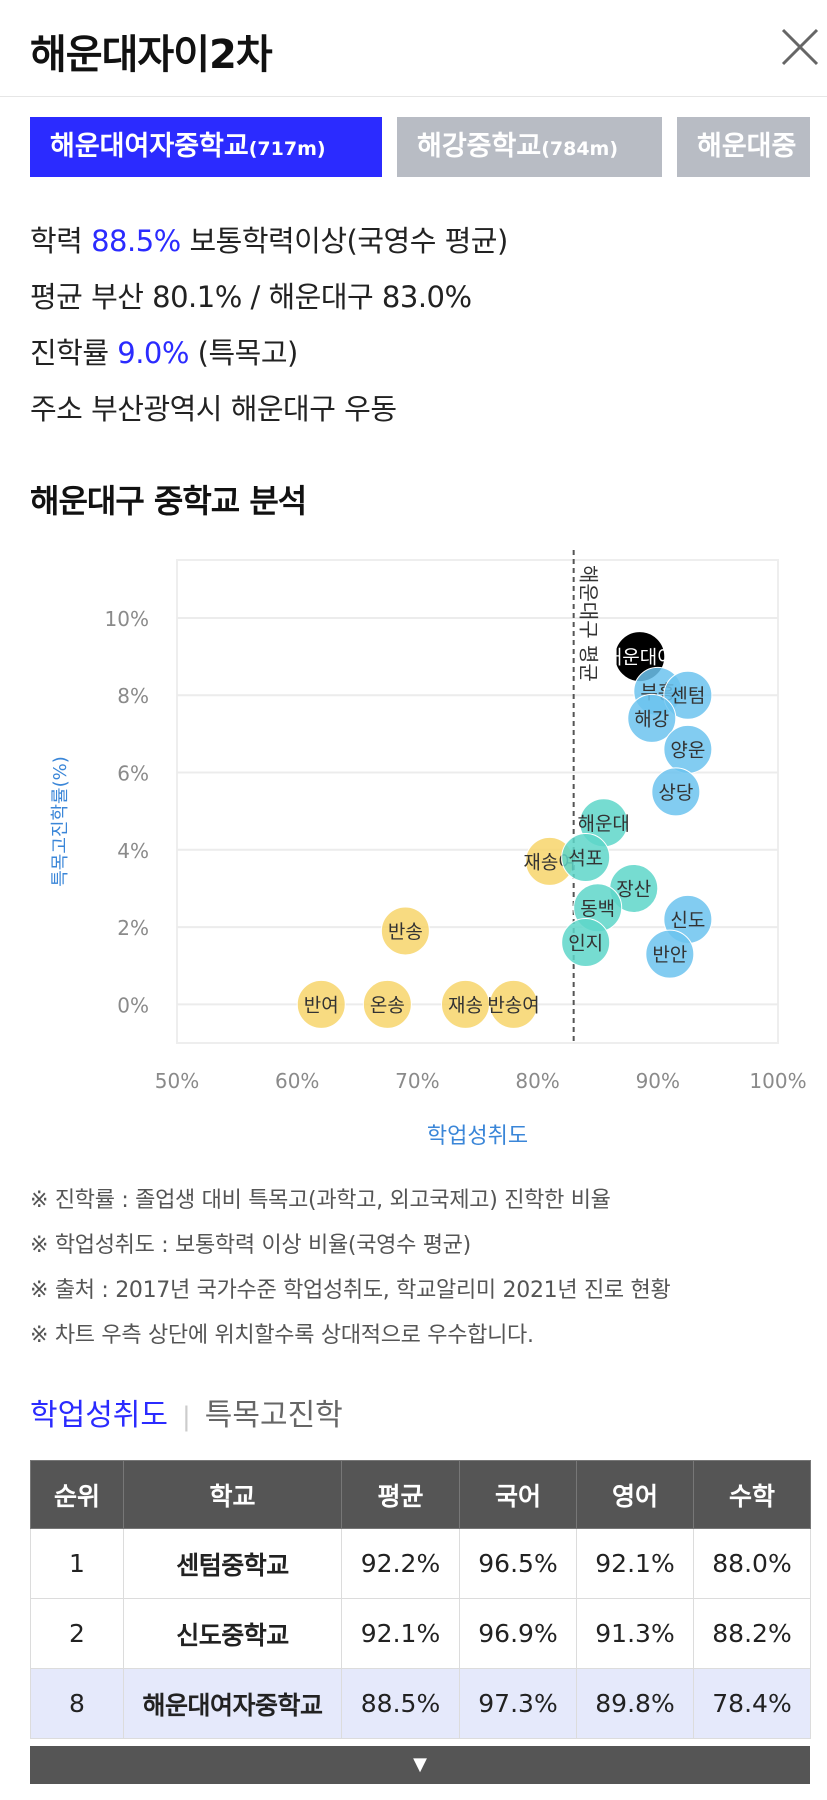 The height and width of the screenshot is (1800, 827). What do you see at coordinates (800, 47) in the screenshot?
I see `close-icon` at bounding box center [800, 47].